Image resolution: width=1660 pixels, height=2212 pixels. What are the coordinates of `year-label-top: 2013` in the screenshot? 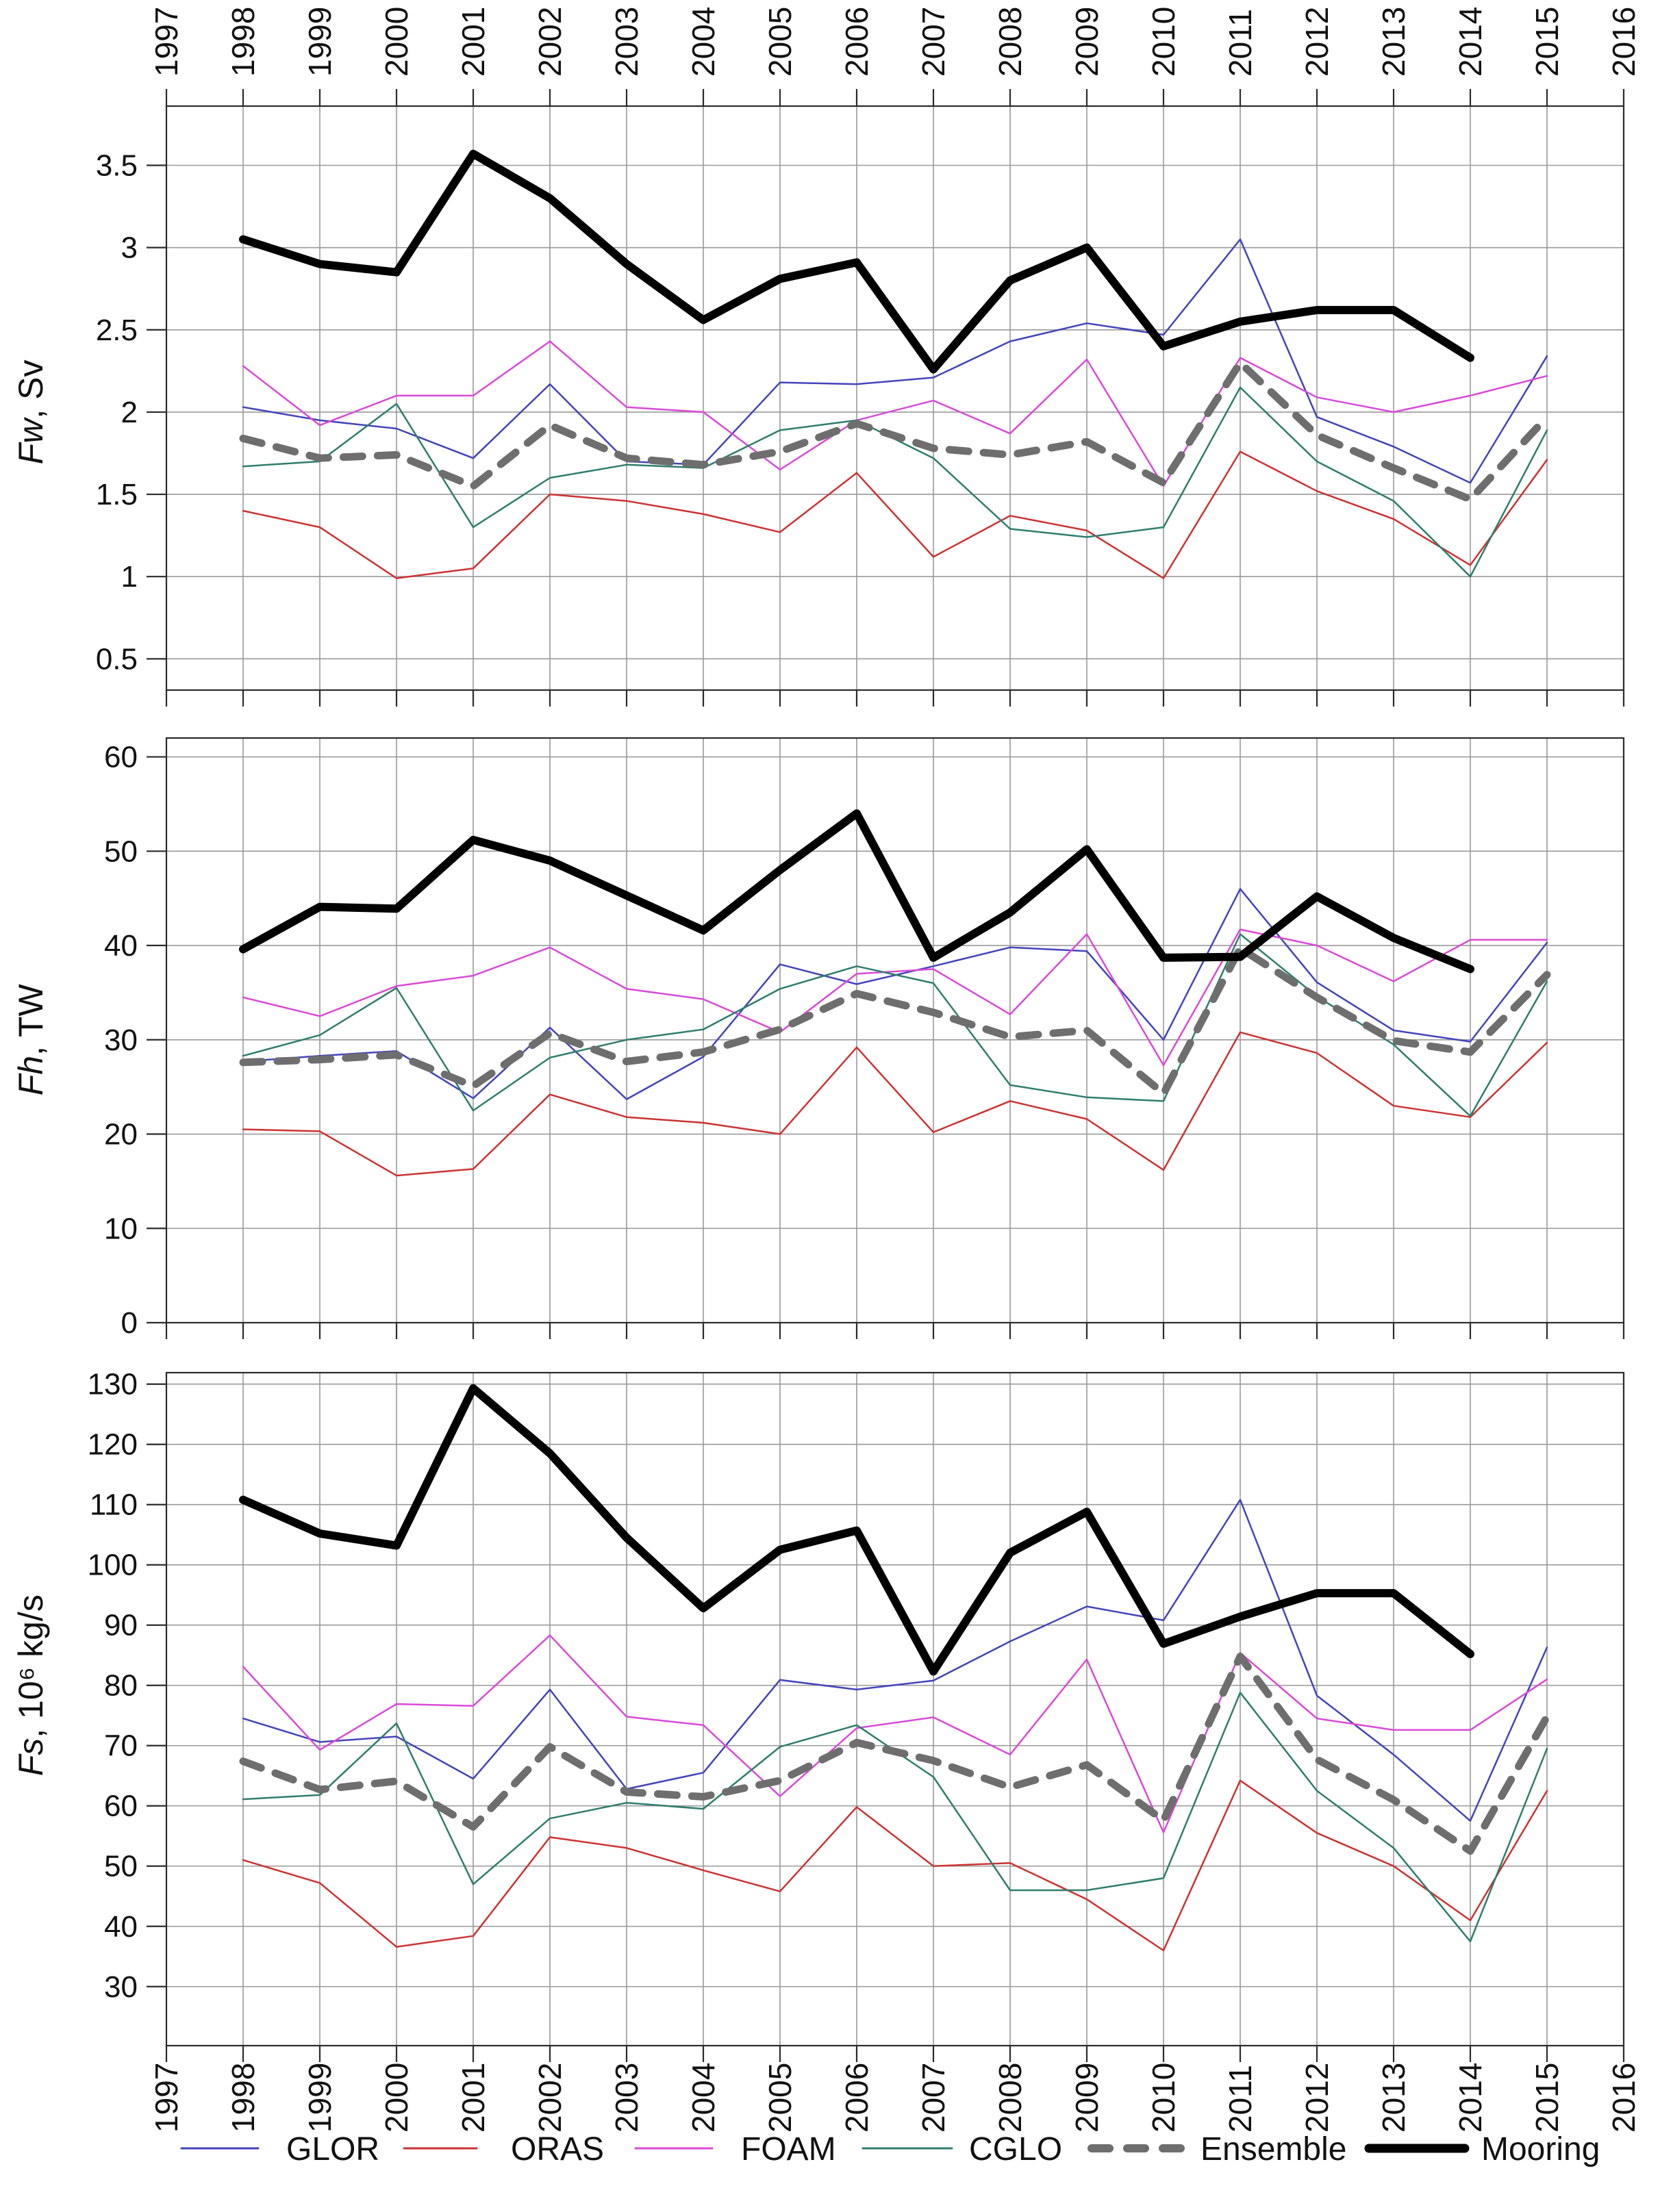 It's located at (1393, 42).